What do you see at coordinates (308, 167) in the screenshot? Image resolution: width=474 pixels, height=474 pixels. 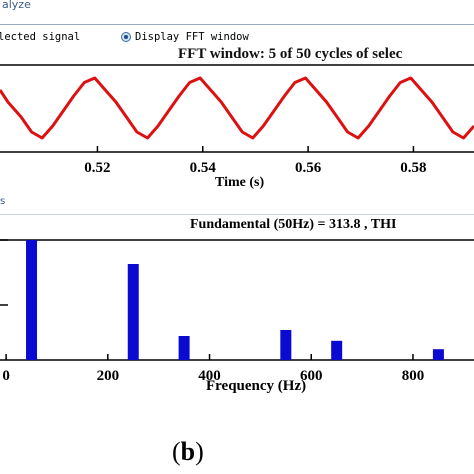 I see `time-tick-label: 0.56` at bounding box center [308, 167].